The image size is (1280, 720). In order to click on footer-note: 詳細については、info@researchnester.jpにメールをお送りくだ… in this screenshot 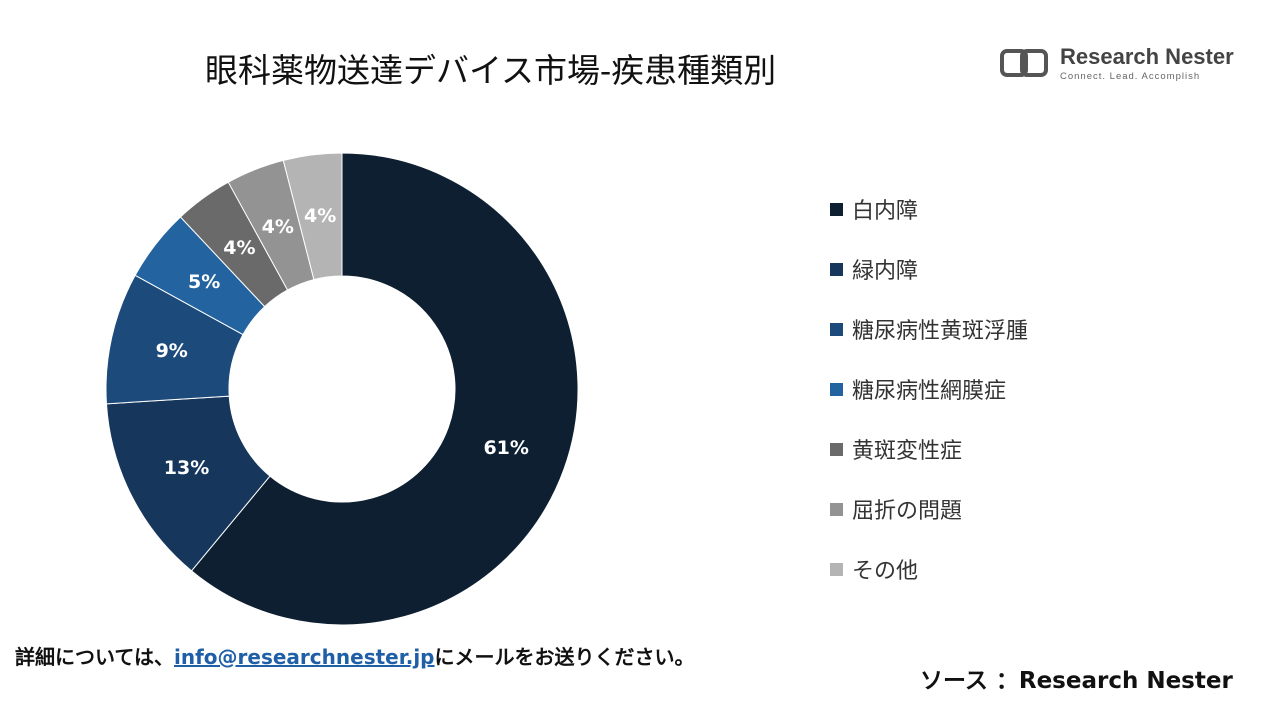, I will do `click(355, 655)`.